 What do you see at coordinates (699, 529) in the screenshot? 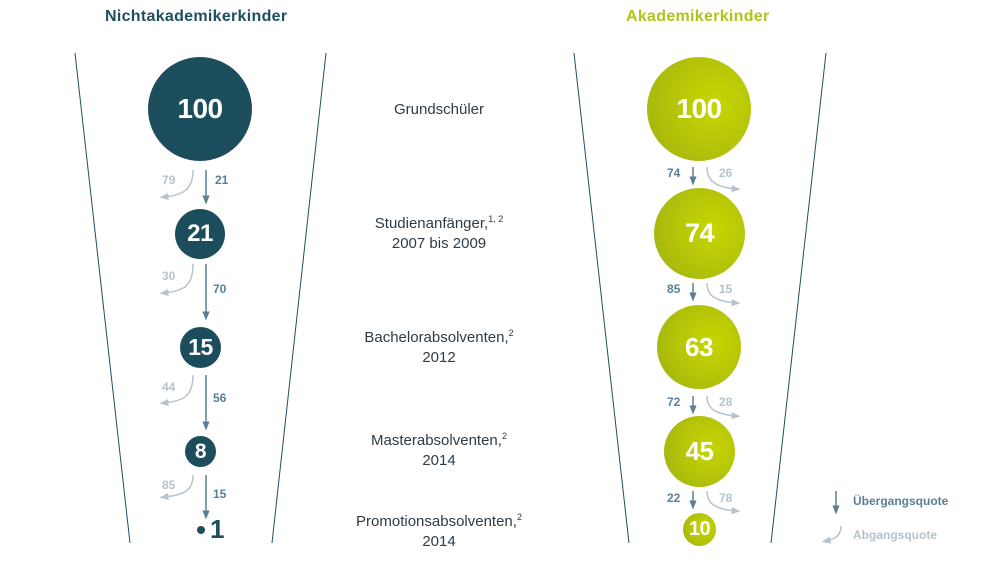
I see `a-circle-10: 10` at bounding box center [699, 529].